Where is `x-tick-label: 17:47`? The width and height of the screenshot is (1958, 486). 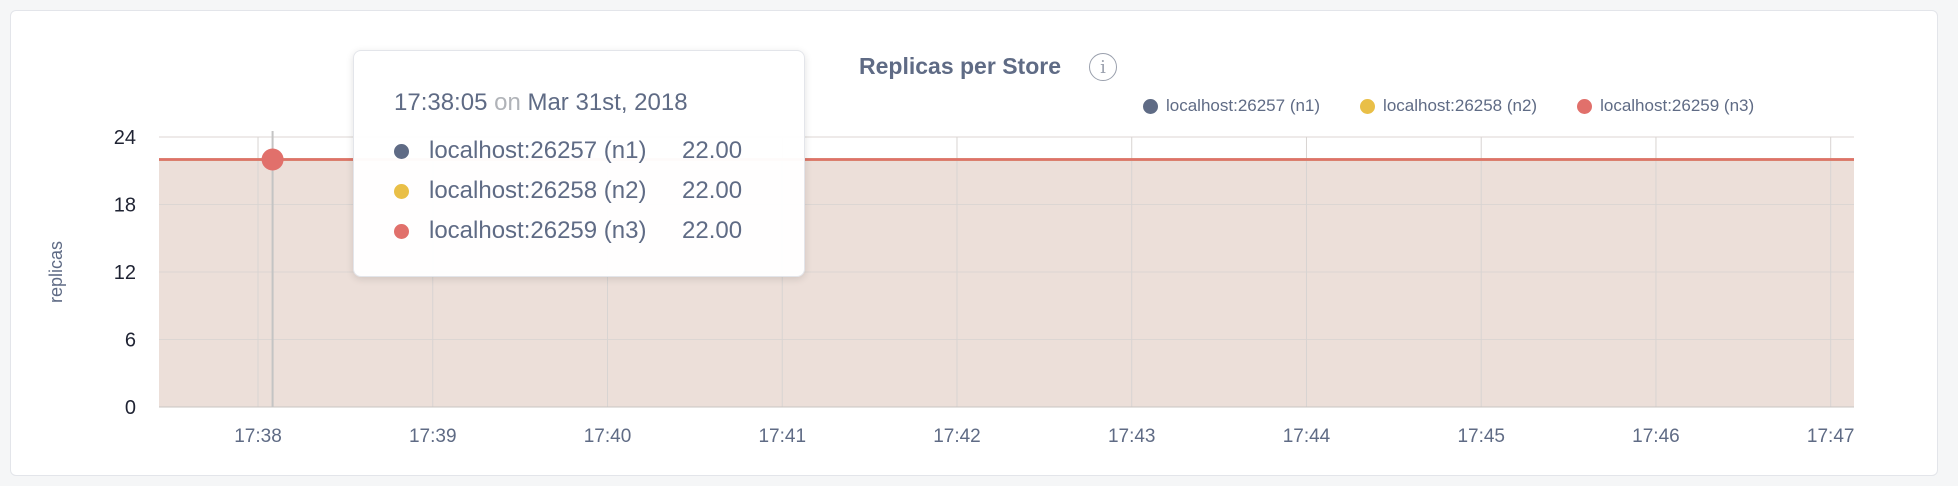 x-tick-label: 17:47 is located at coordinates (1831, 436).